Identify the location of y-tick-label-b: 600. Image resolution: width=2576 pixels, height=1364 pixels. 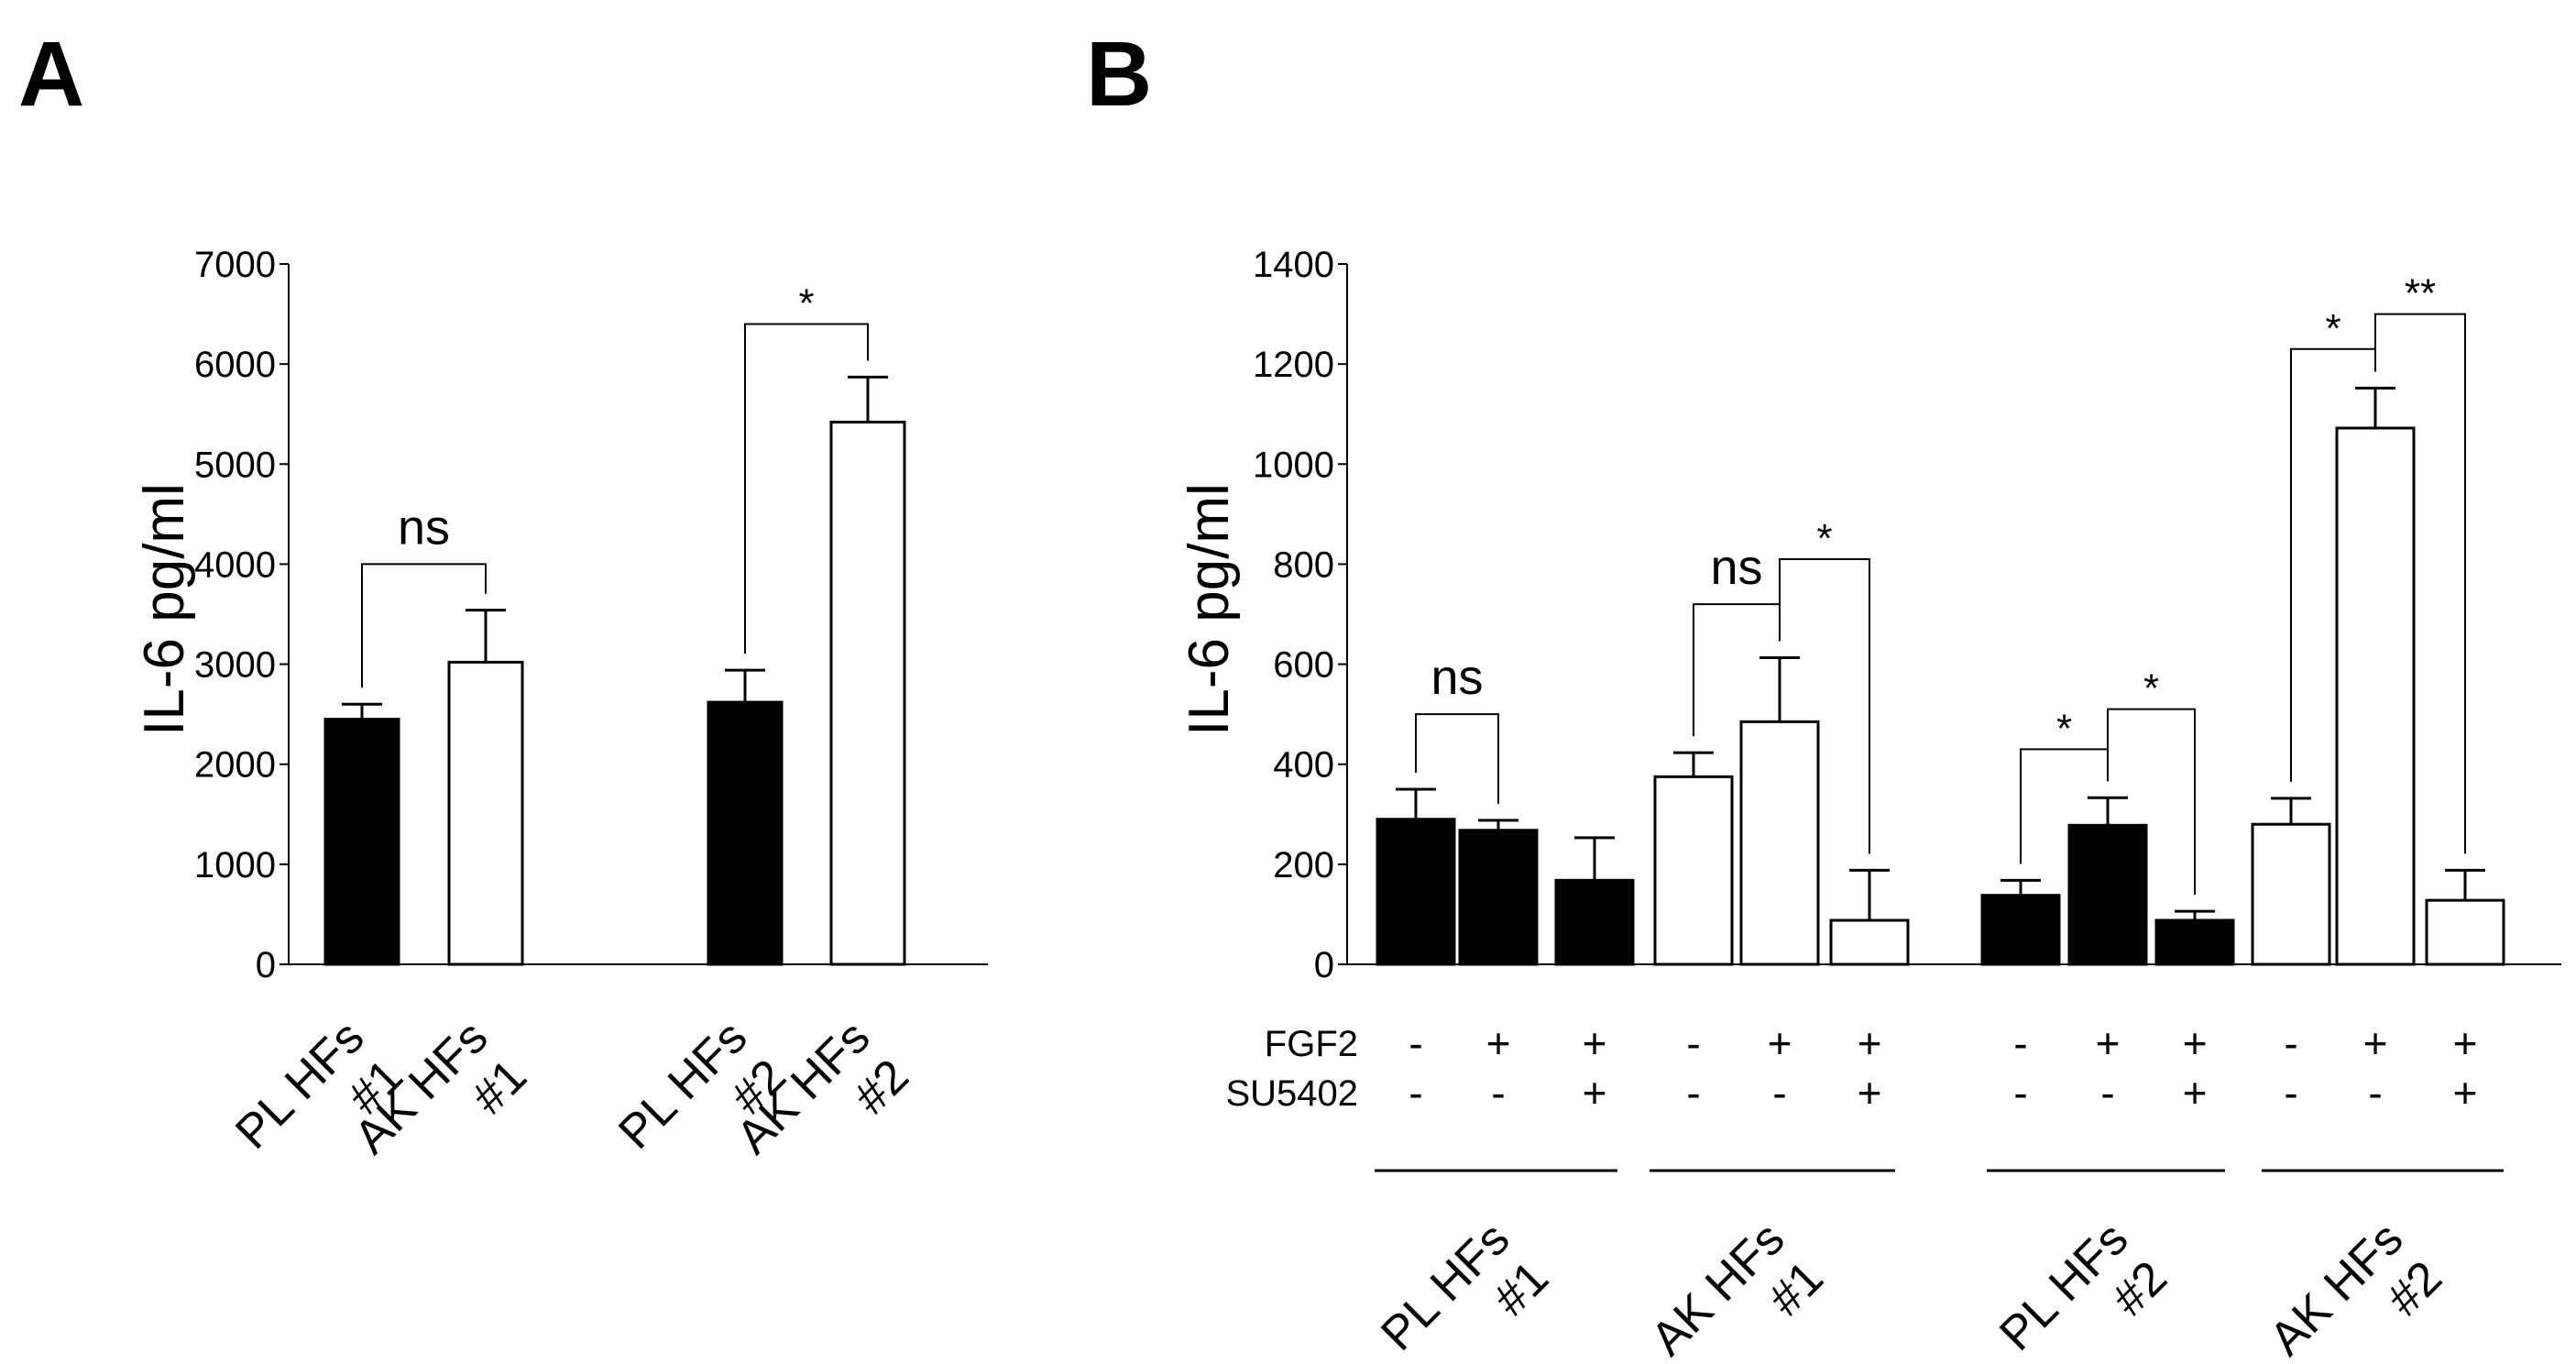
(1303, 665).